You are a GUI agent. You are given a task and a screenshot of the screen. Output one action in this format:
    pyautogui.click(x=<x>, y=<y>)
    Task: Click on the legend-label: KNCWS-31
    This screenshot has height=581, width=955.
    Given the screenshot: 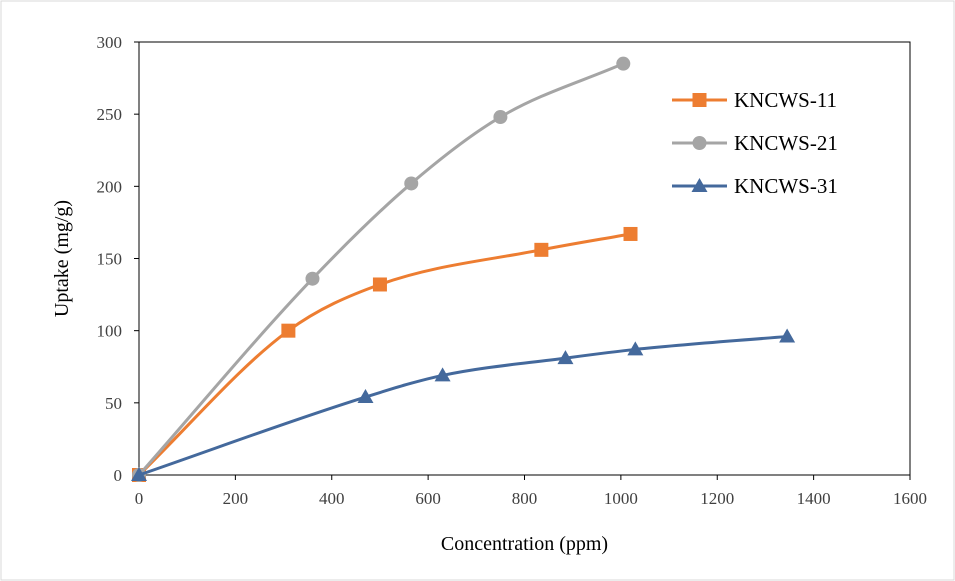 What is the action you would take?
    pyautogui.click(x=786, y=186)
    